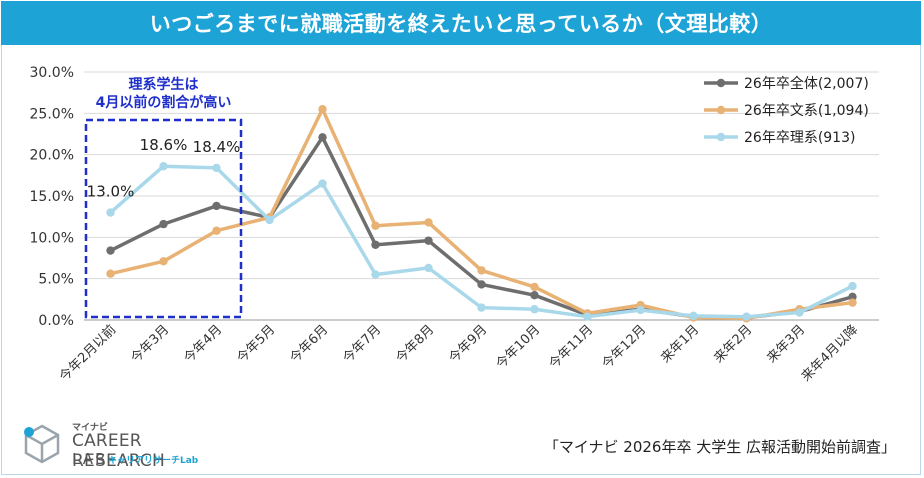 The image size is (924, 478). Describe the element at coordinates (153, 461) in the screenshot. I see `logo-kana-text: キャリアリサーチLab` at that location.